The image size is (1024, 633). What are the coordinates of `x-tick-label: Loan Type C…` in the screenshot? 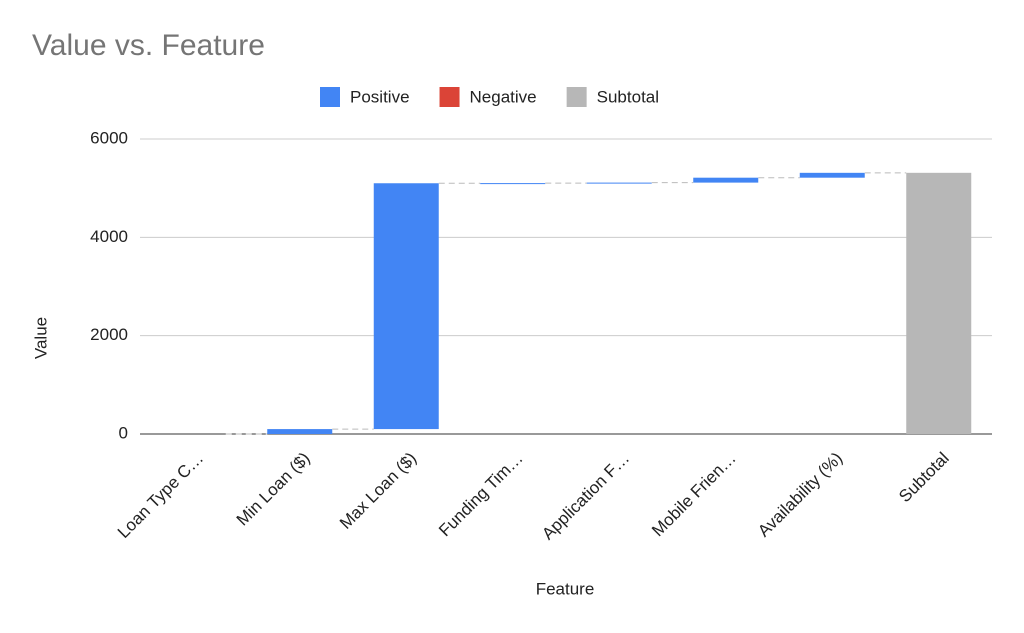 It's located at (160, 495).